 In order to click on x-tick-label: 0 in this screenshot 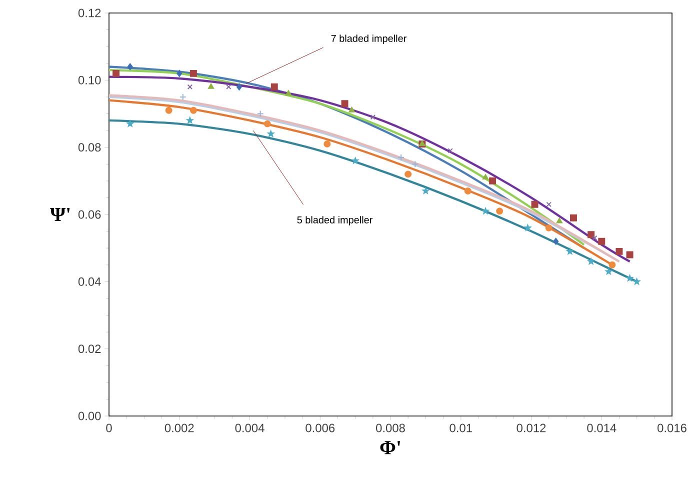, I will do `click(109, 428)`.